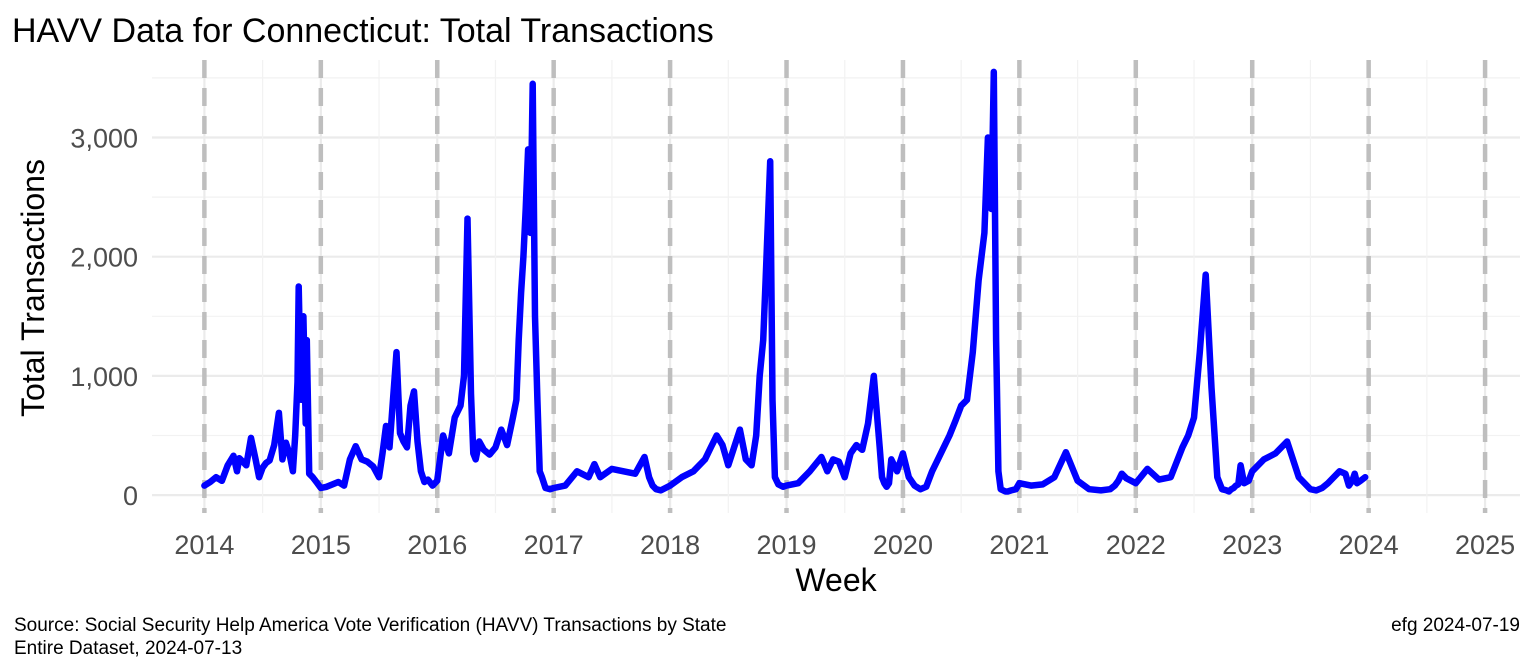 Image resolution: width=1536 pixels, height=672 pixels. I want to click on dataset-caption: Entire Dataset, 2024-07-13, so click(128, 648).